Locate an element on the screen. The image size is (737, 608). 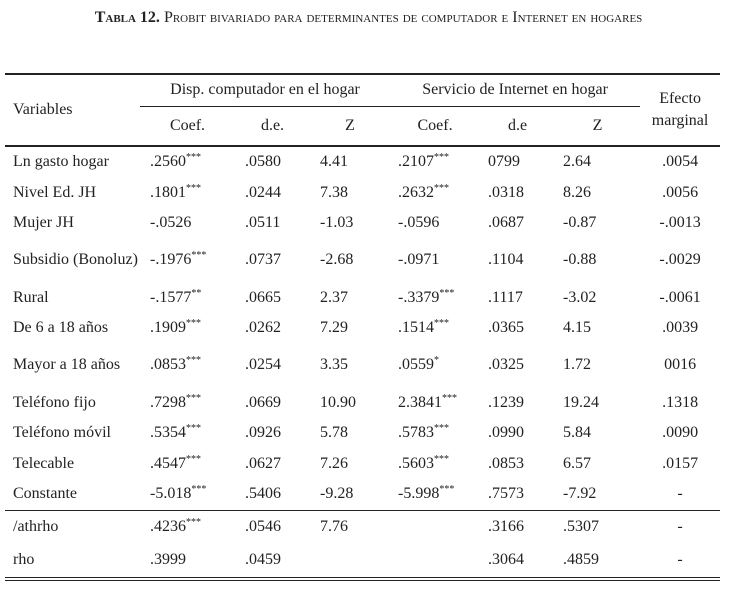
value-cell: 7.26 is located at coordinates (334, 463).